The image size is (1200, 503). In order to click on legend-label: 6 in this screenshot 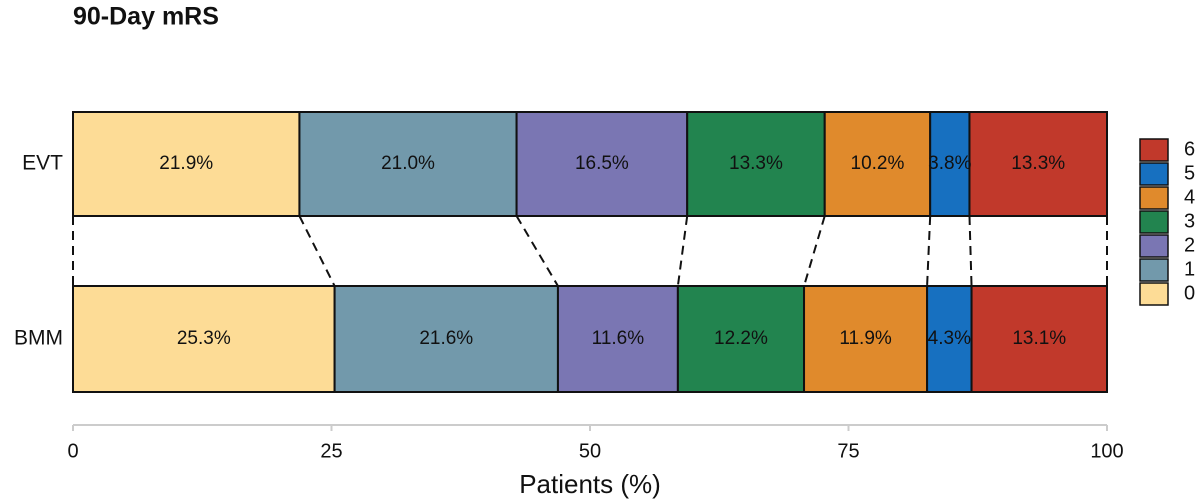, I will do `click(1189, 149)`.